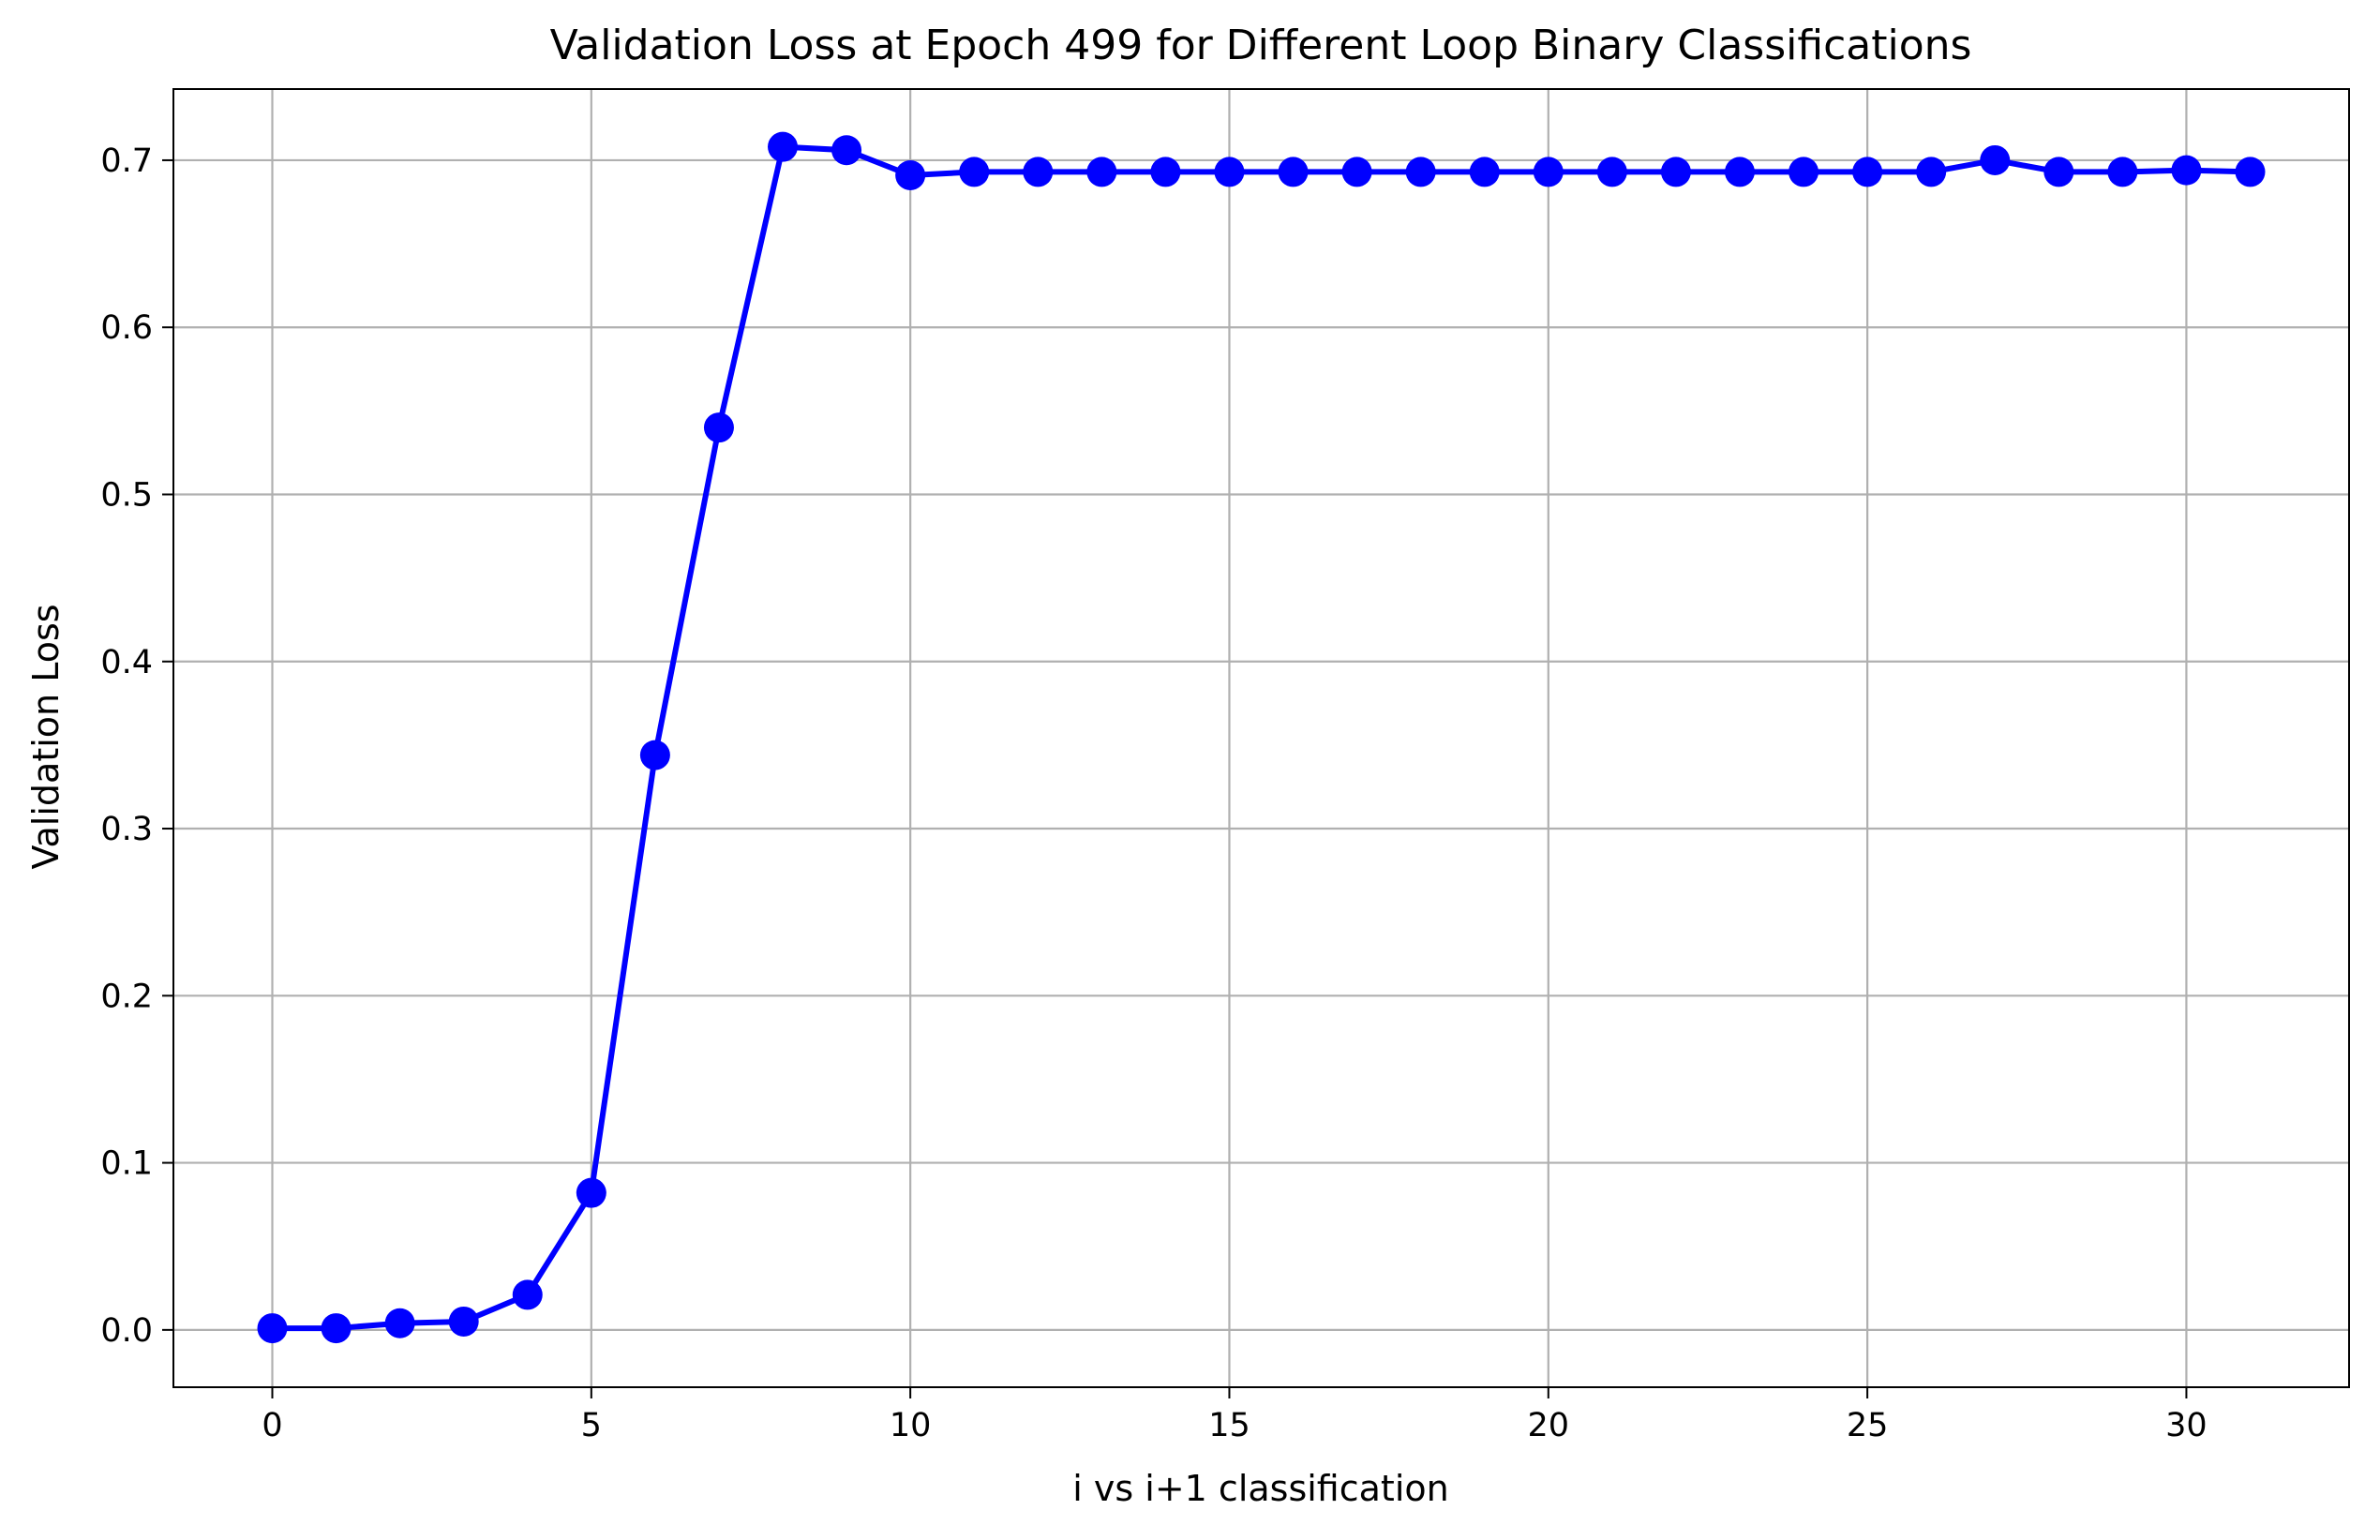 Image resolution: width=2380 pixels, height=1540 pixels. What do you see at coordinates (126, 495) in the screenshot?
I see `y-tick-label: 0.5` at bounding box center [126, 495].